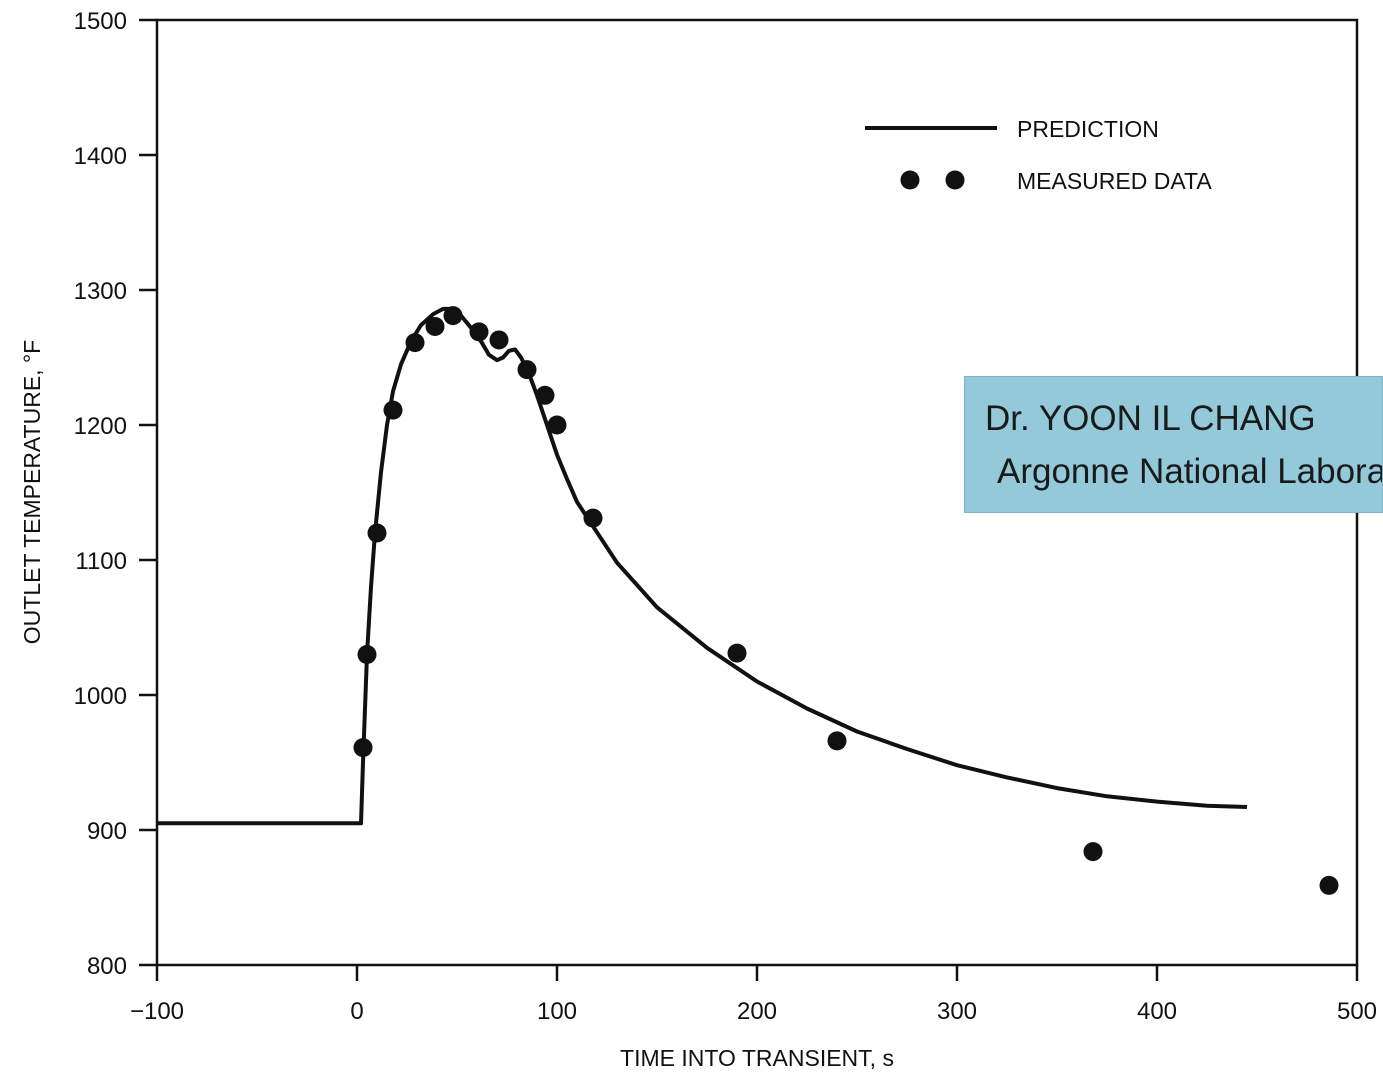 Image resolution: width=1383 pixels, height=1075 pixels. Describe the element at coordinates (157, 1011) in the screenshot. I see `x-tick-label: −100` at that location.